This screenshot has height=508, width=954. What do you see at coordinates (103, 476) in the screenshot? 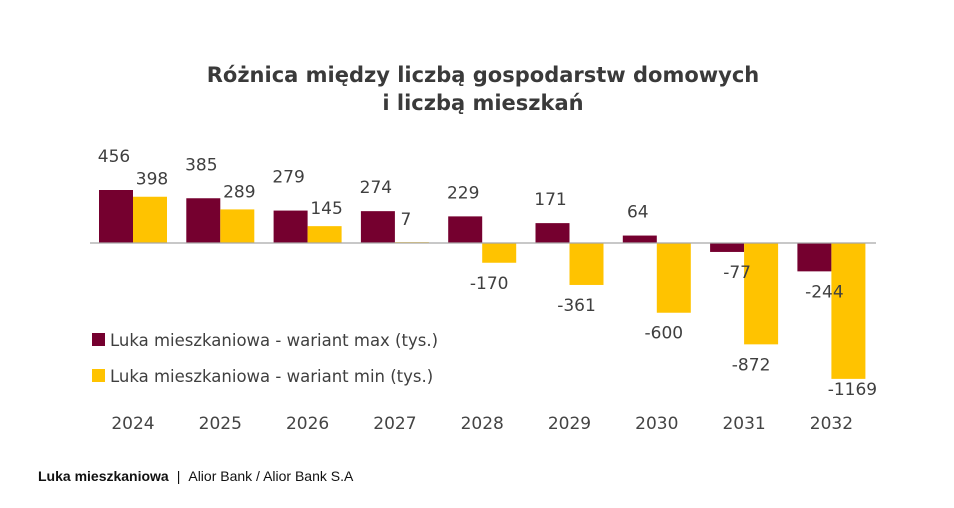
I see `caption-title: Luka mieszkaniowa` at bounding box center [103, 476].